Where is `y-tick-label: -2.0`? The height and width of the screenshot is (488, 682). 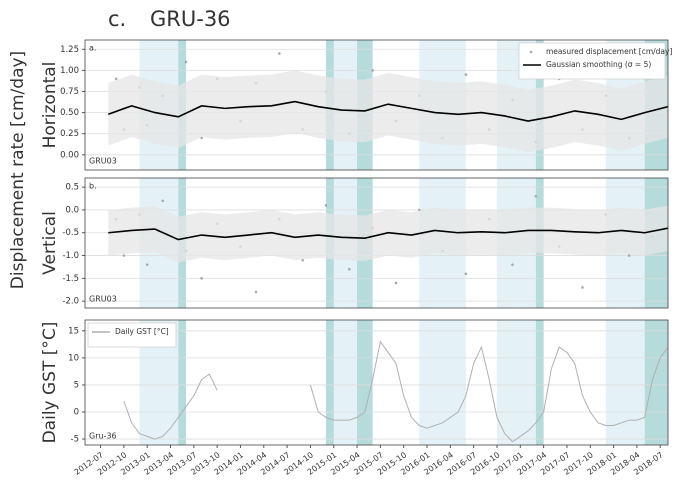
y-tick-label: -2.0 is located at coordinates (70, 302).